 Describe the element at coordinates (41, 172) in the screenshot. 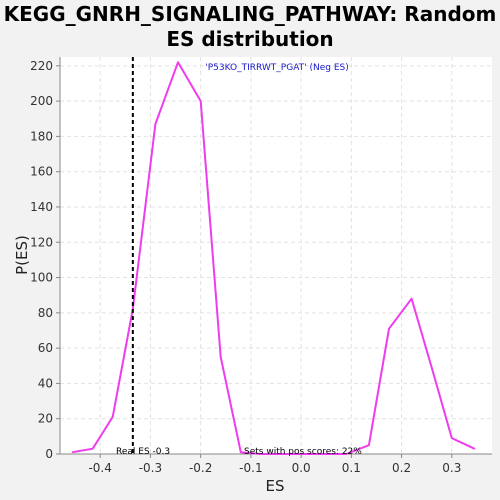

I see `y-tick-label: 160` at that location.